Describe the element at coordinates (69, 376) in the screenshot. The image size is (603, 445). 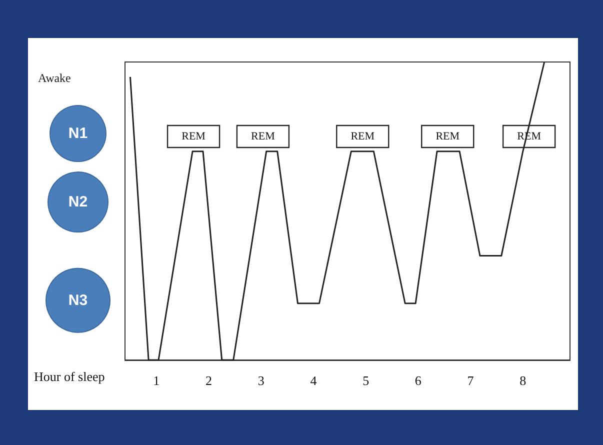
I see `x-axis-title: Hour of sleep` at that location.